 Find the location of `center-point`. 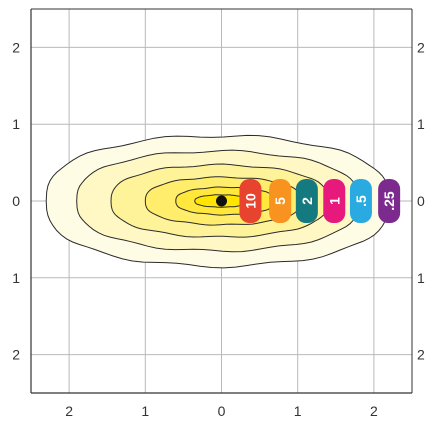

center-point is located at coordinates (221, 201).